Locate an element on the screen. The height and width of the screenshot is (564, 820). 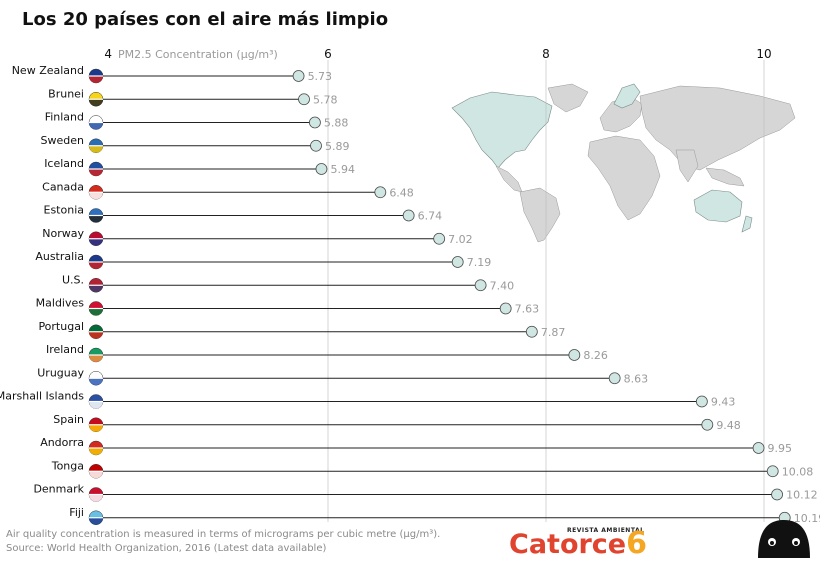
data-label: 7.40 is located at coordinates (502, 285).